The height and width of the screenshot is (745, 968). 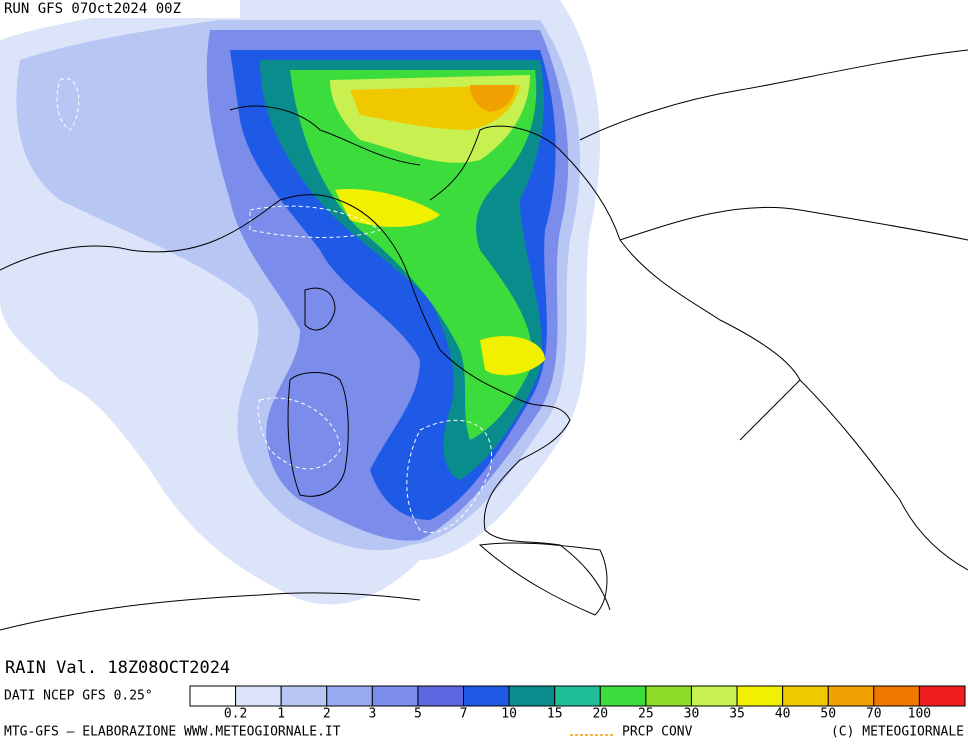 What do you see at coordinates (92, 9) in the screenshot?
I see `run-label: RUN GFS 07Oct2024 00Z` at bounding box center [92, 9].